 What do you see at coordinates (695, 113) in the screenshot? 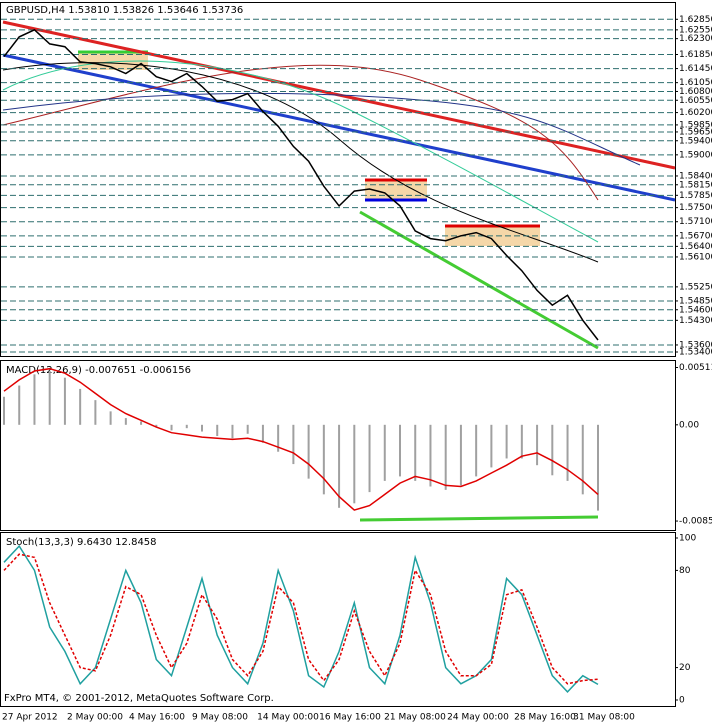
I see `y-tick-label: 1.60200` at bounding box center [695, 113].